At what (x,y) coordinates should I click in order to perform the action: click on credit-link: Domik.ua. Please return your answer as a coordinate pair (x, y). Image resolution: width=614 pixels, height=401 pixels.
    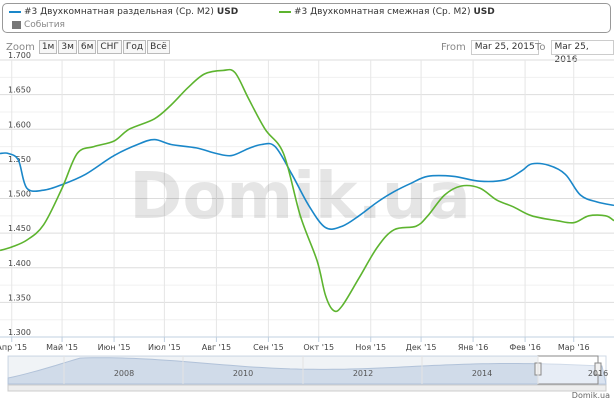
    Looking at the image, I should click on (591, 395).